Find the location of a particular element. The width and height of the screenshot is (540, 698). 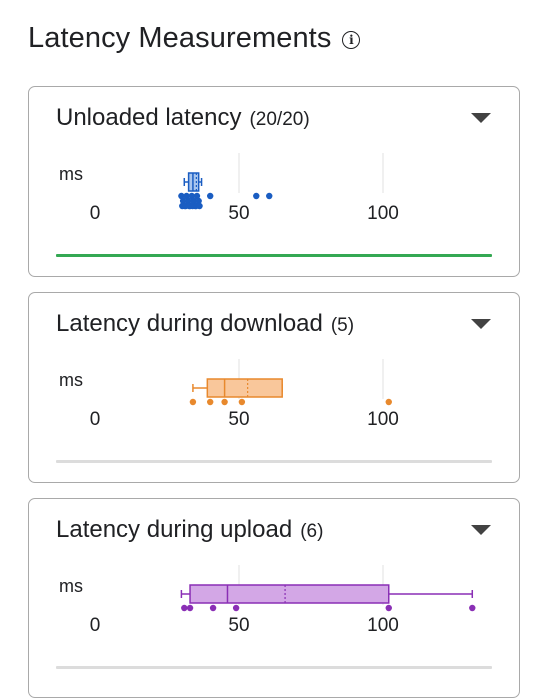

card-title: Latency during upload is located at coordinates (174, 529).